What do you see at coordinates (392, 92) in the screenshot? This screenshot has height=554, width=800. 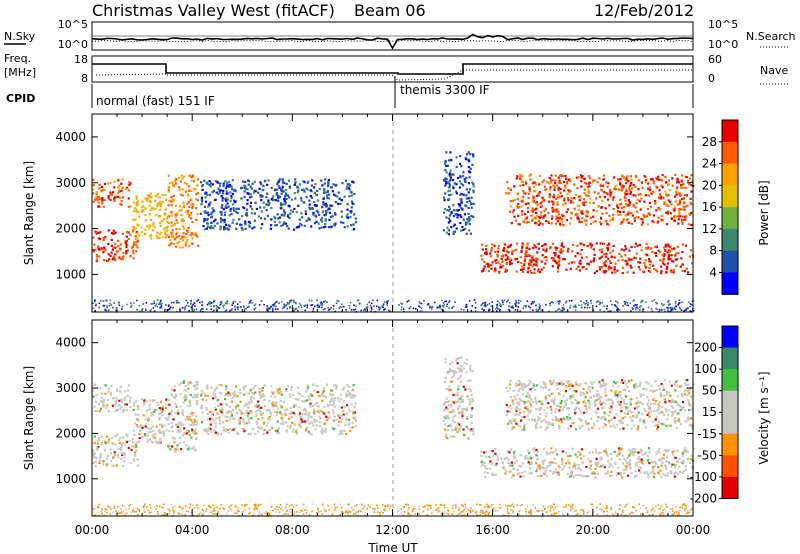 I see `cpid-panel` at bounding box center [392, 92].